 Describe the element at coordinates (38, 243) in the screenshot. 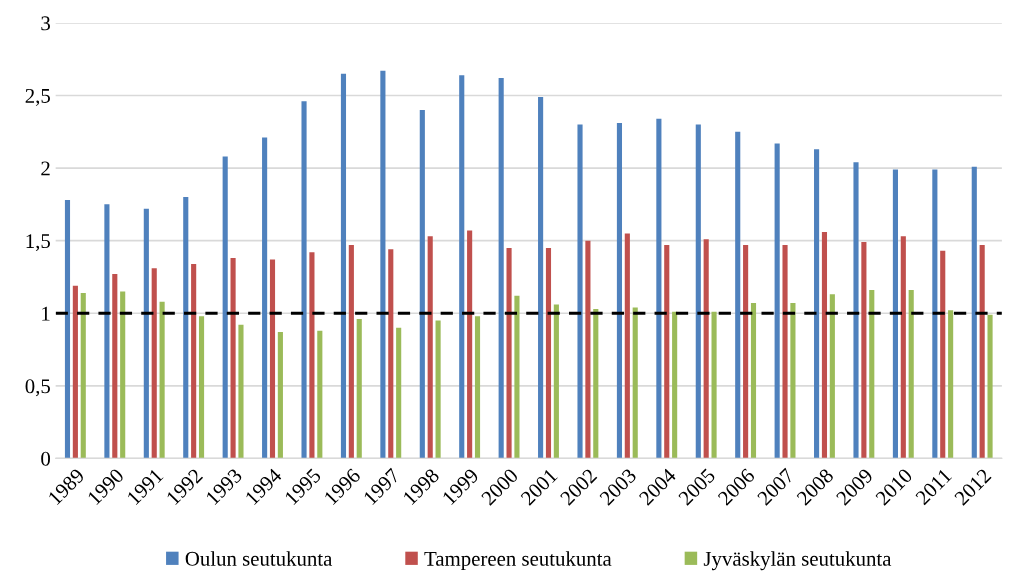

I see `y-tick-label: 1,5` at that location.